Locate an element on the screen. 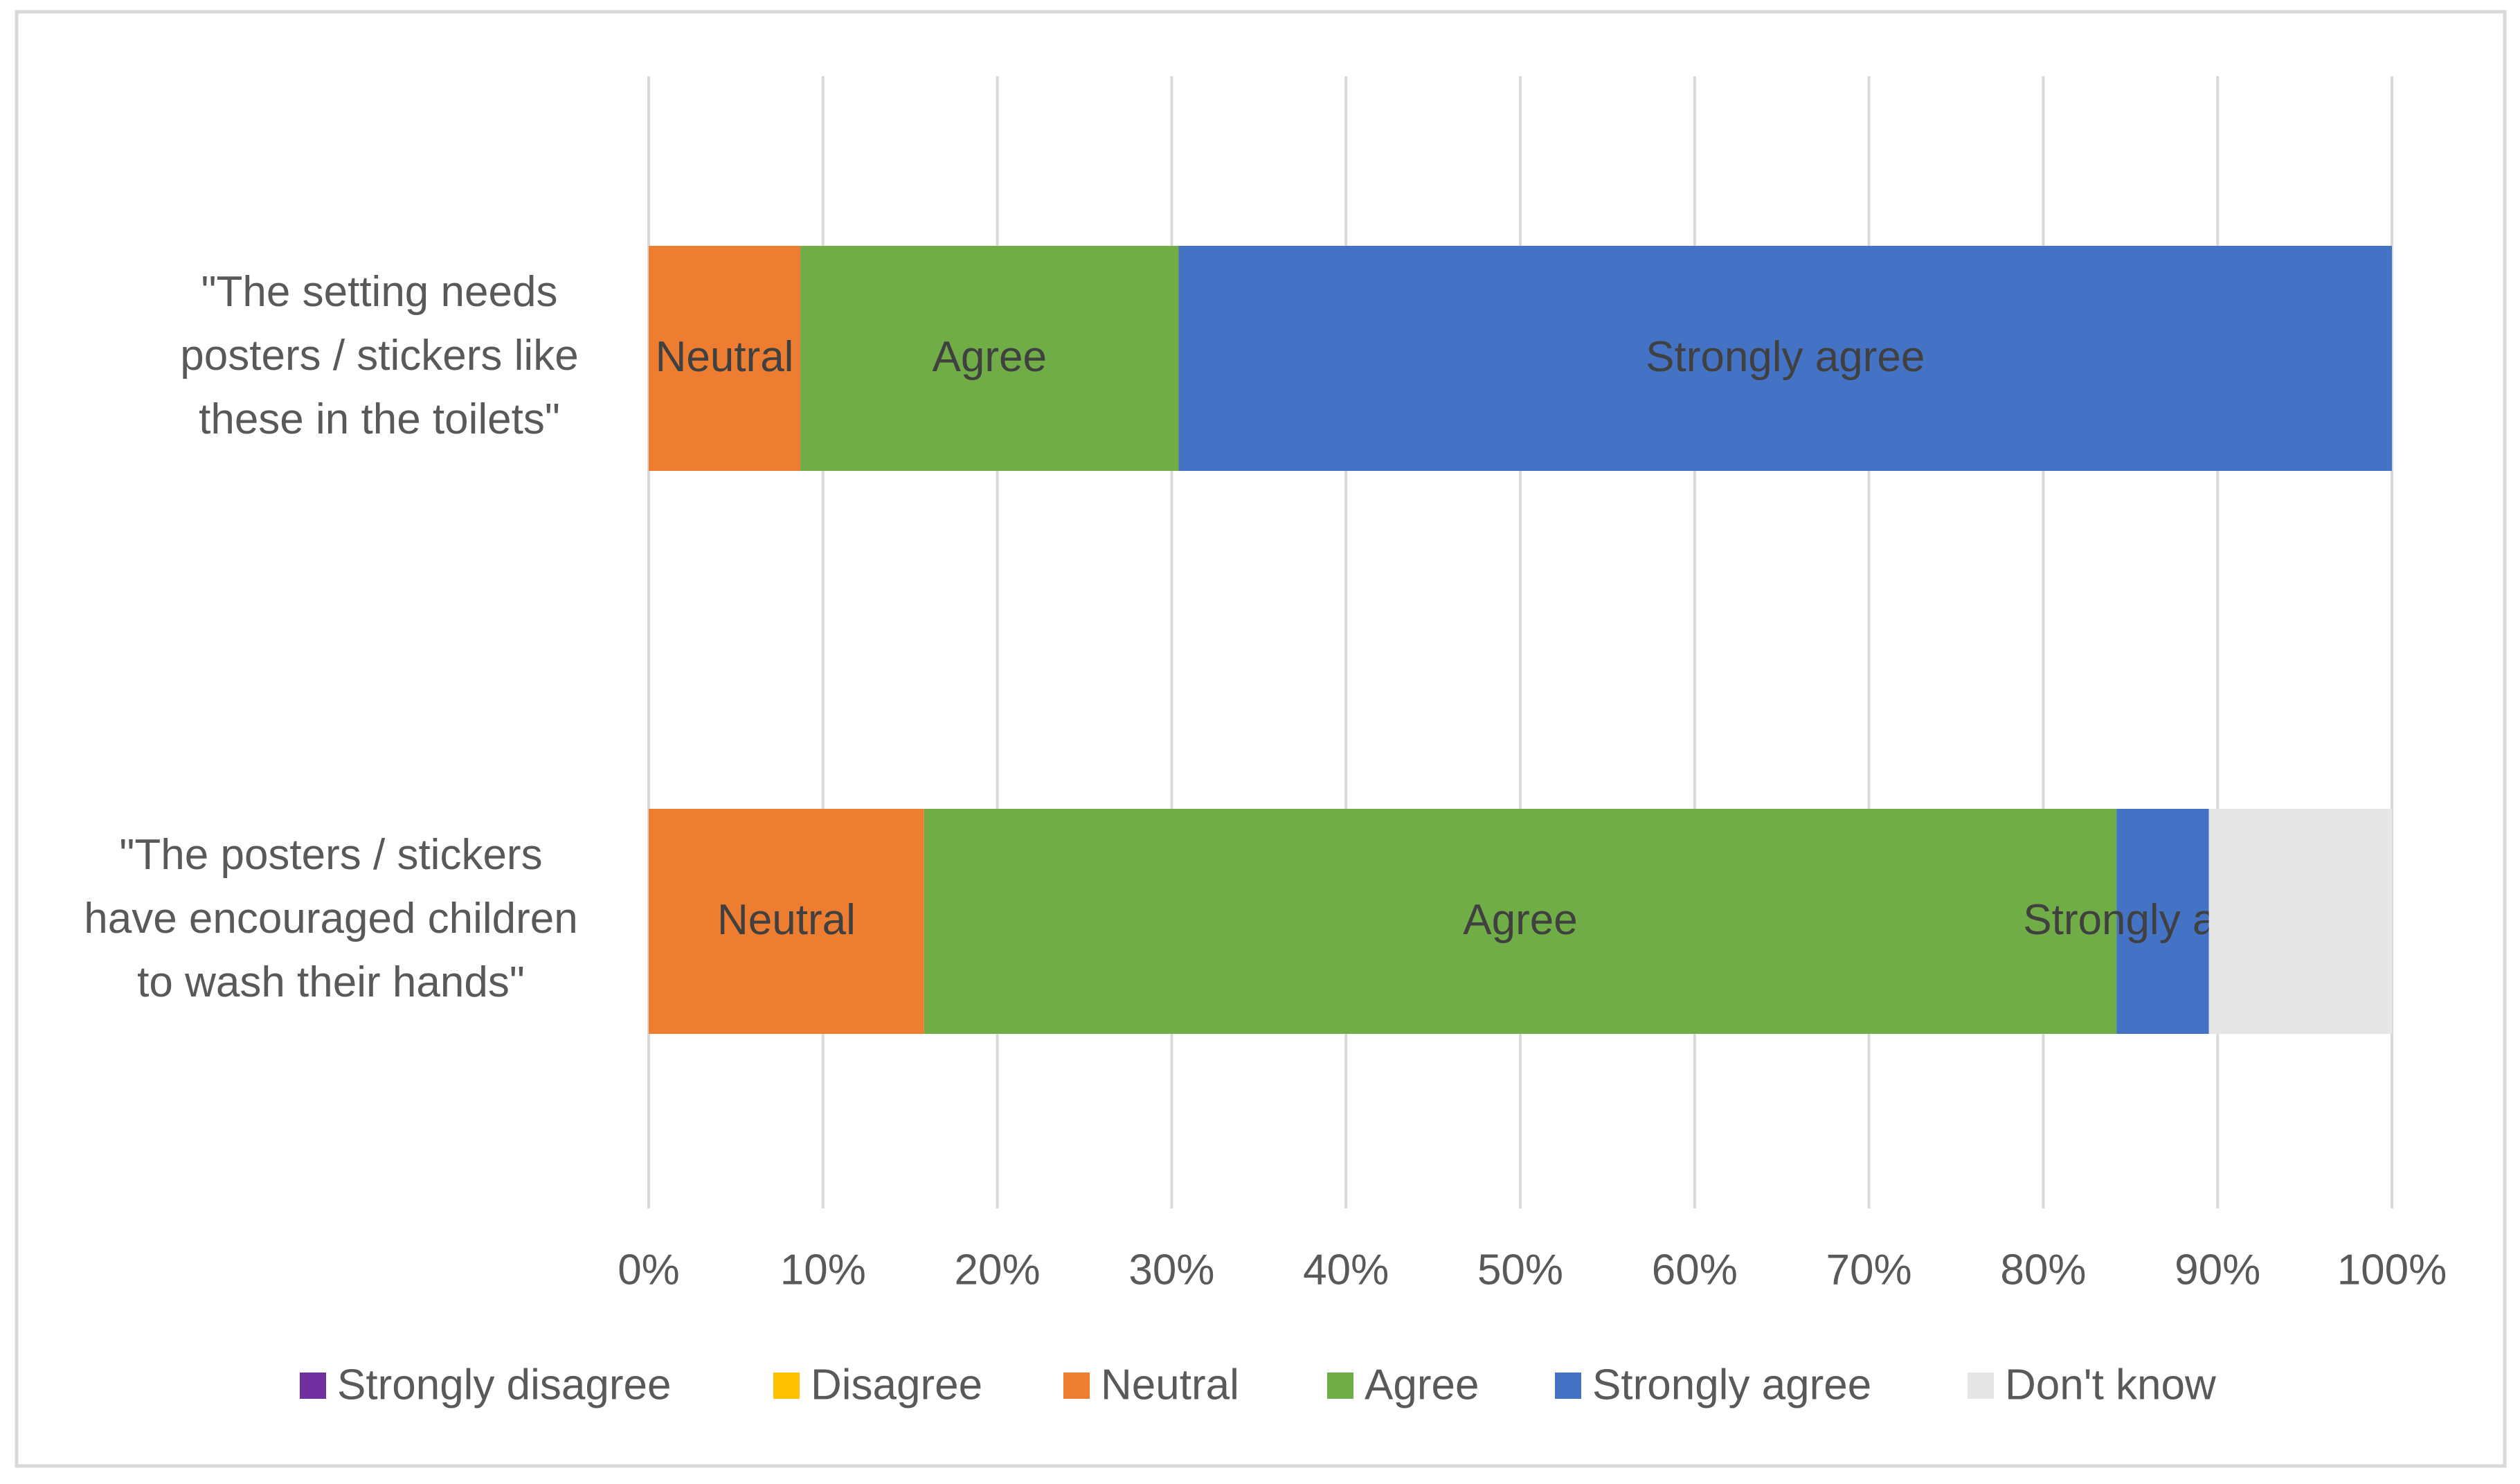 This screenshot has height=1484, width=2520. x-tick-label: 90% is located at coordinates (2217, 1270).